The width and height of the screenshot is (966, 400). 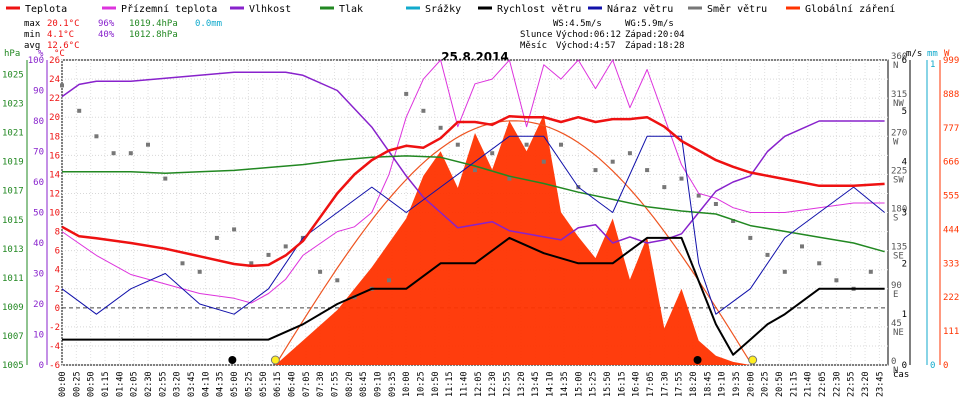 What do you see at coordinates (551, 384) in the screenshot?
I see `time-tick: 14:10` at bounding box center [551, 384].